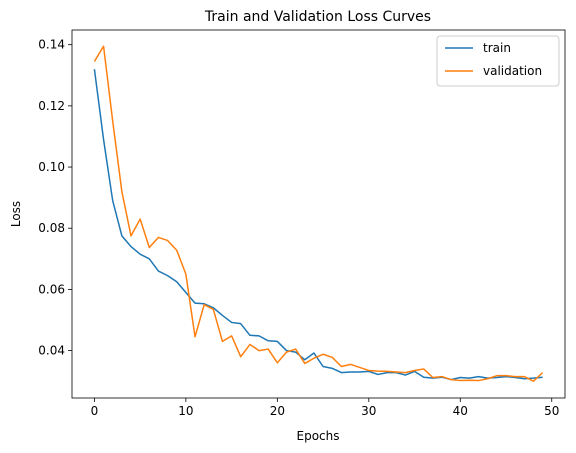  Describe the element at coordinates (512, 71) in the screenshot. I see `legend-label-validation: validation` at that location.